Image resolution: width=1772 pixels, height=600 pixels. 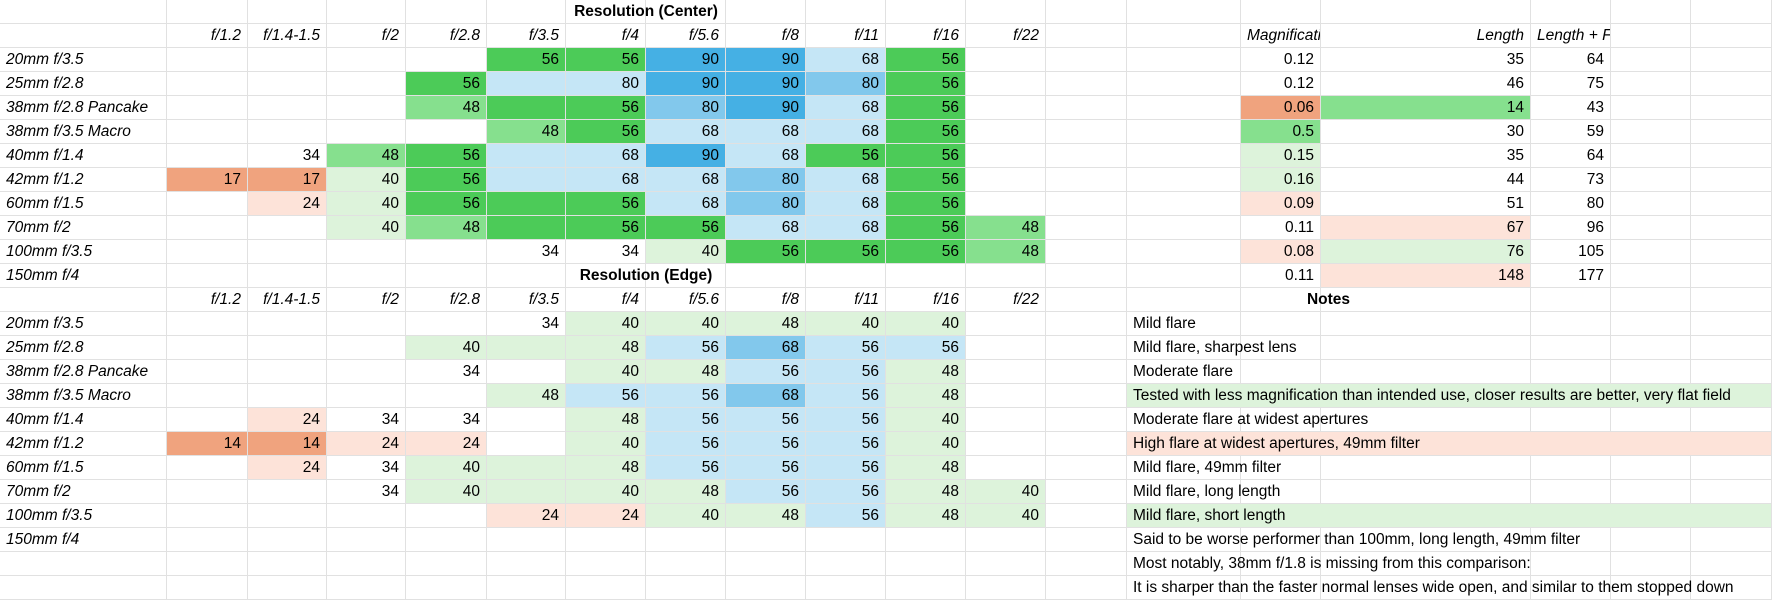 What do you see at coordinates (1426, 132) in the screenshot?
I see `spec-value: 30` at bounding box center [1426, 132].